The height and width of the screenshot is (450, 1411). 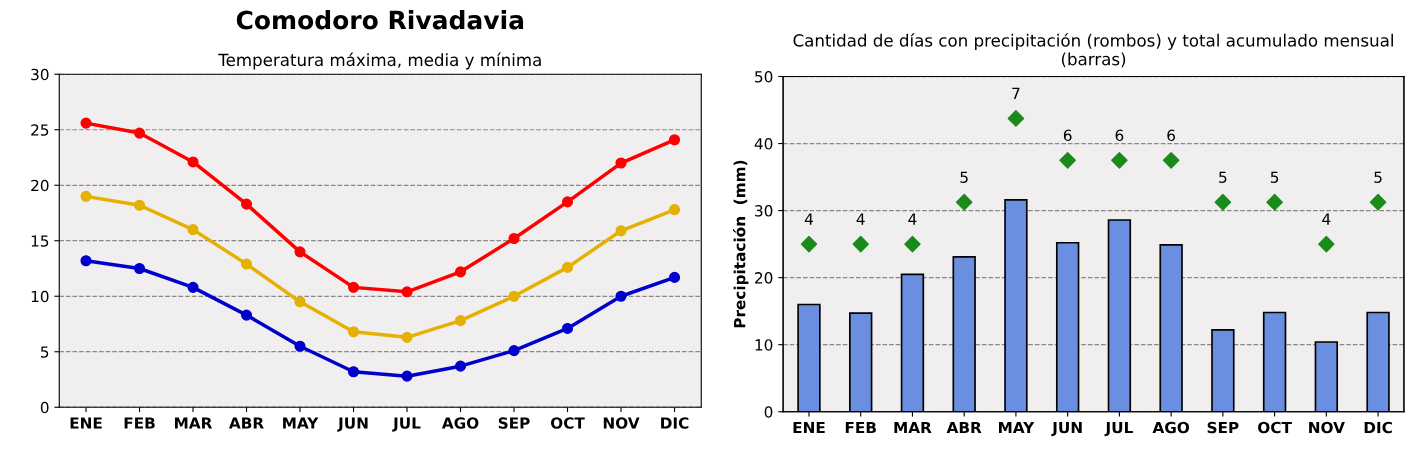 I want to click on data-label: 7, so click(x=1016, y=93).